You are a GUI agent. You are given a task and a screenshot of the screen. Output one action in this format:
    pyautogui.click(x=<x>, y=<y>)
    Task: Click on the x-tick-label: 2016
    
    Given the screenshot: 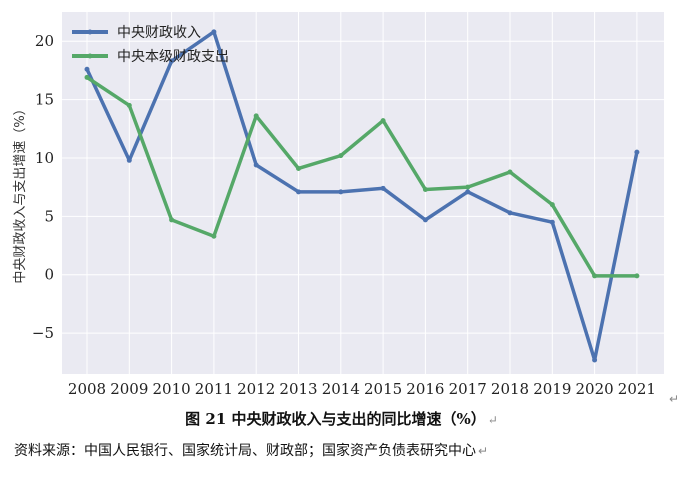 What is the action you would take?
    pyautogui.click(x=425, y=389)
    